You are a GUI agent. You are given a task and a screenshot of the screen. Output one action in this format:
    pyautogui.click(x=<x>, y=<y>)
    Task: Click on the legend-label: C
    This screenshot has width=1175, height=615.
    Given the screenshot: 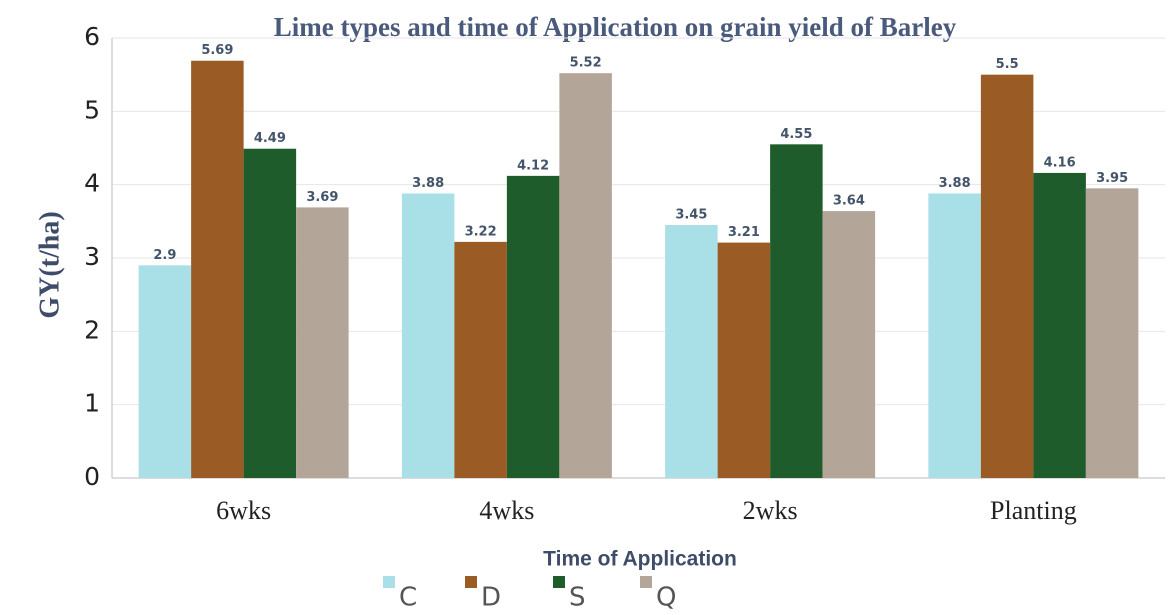 What is the action you would take?
    pyautogui.click(x=408, y=598)
    